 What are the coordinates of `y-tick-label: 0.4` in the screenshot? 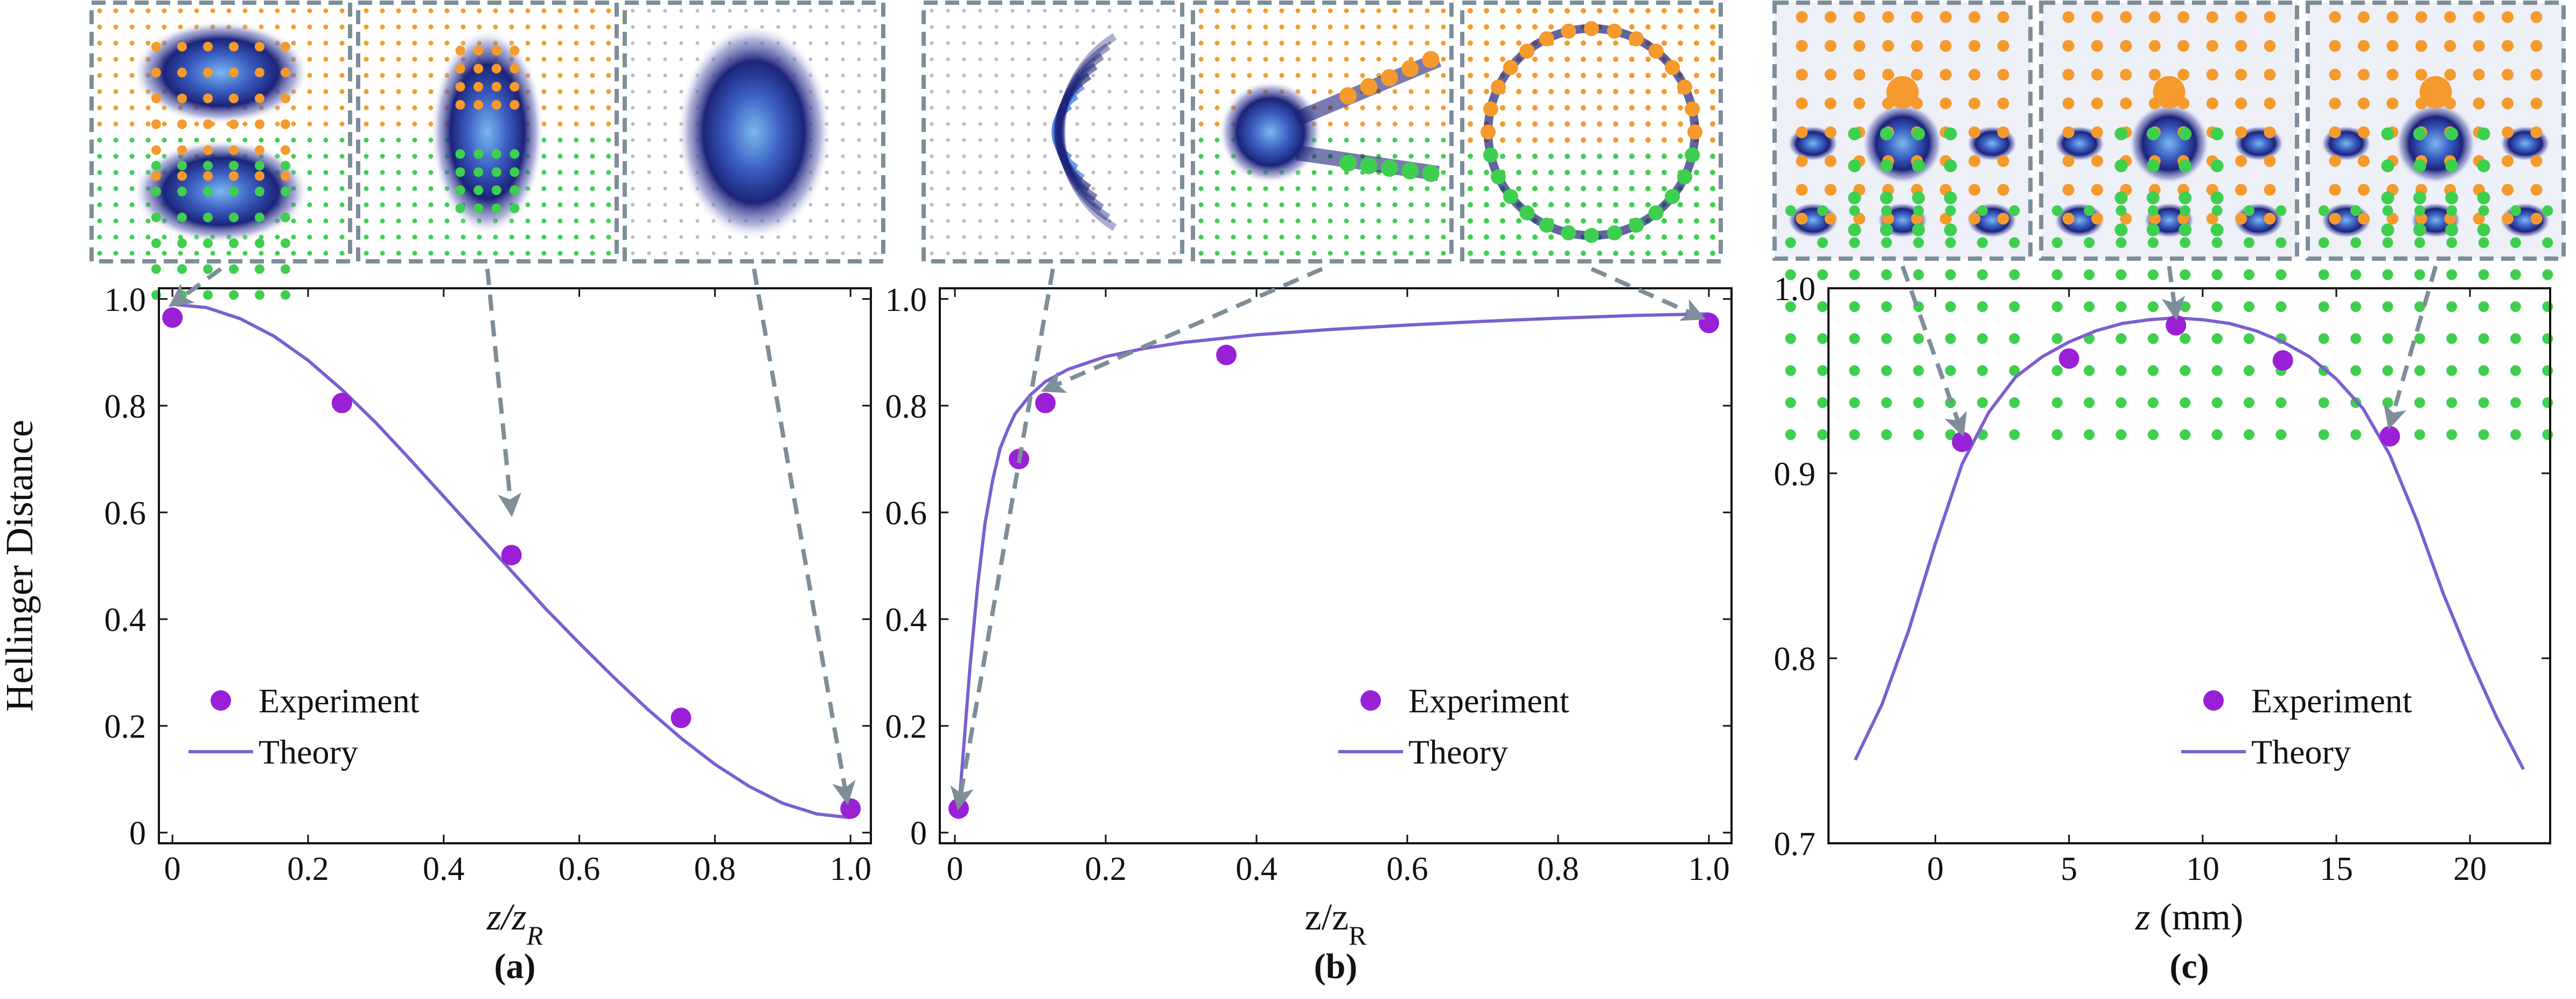 It's located at (906, 620).